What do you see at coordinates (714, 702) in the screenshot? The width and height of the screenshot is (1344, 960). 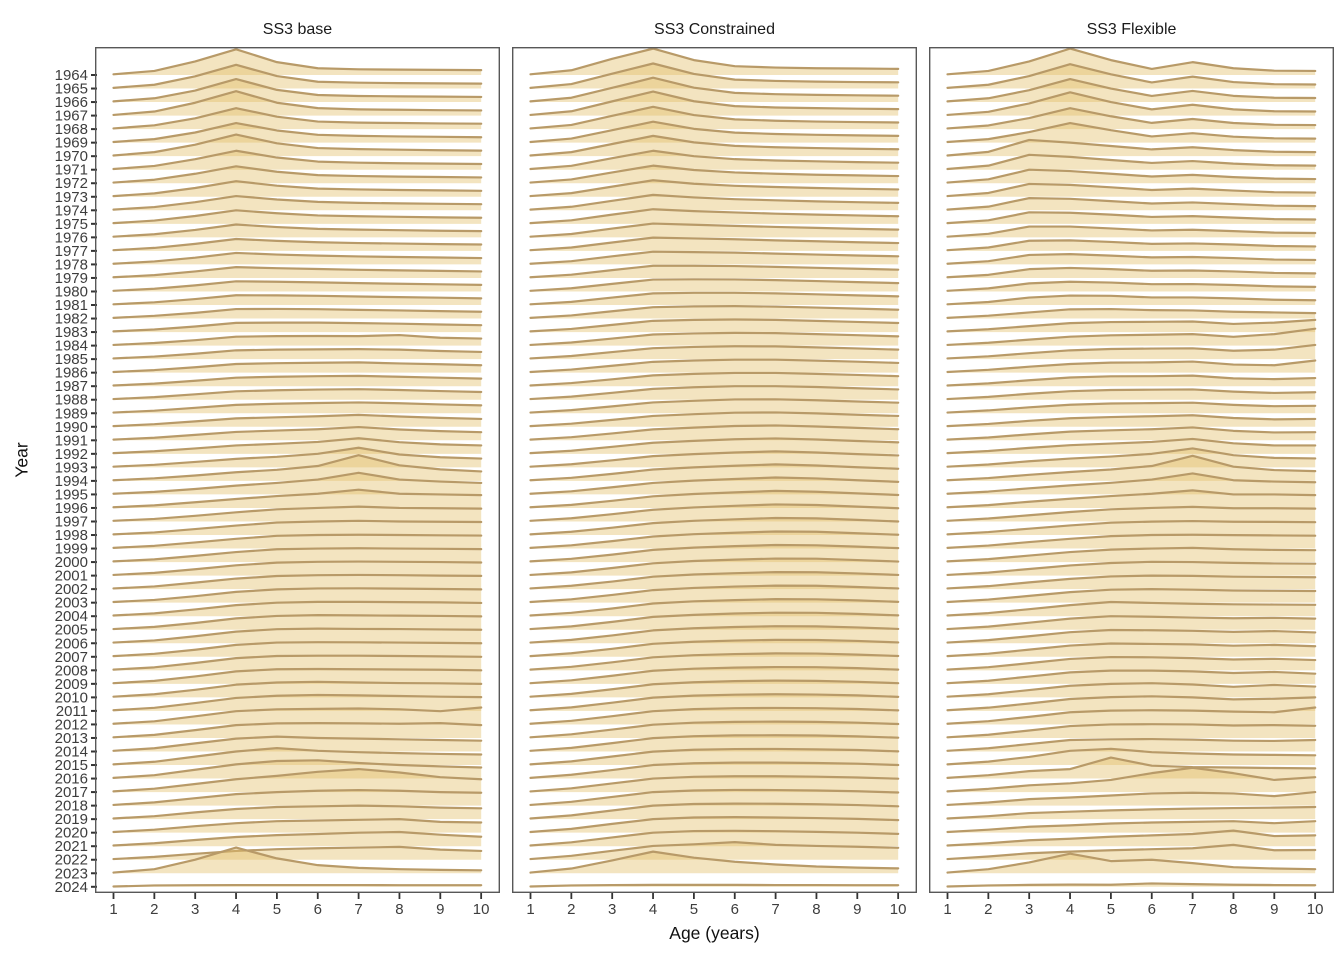 I see `ridge-line-2011` at bounding box center [714, 702].